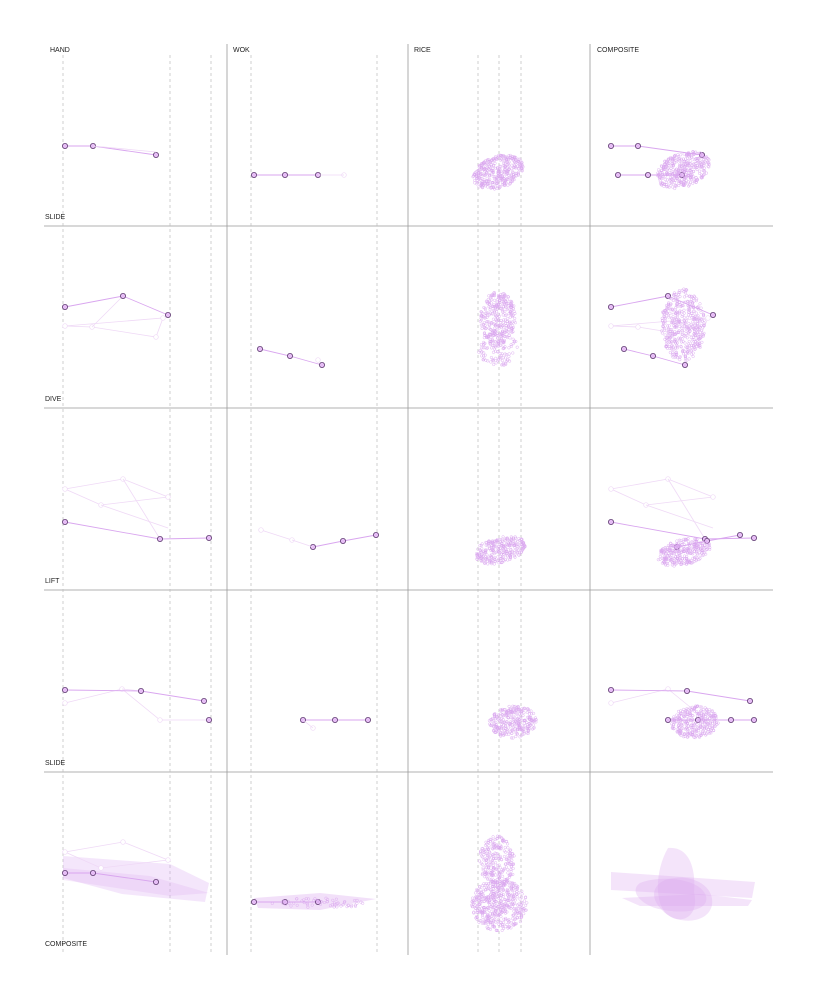  I want to click on row-label-dive: DIVE, so click(53, 399).